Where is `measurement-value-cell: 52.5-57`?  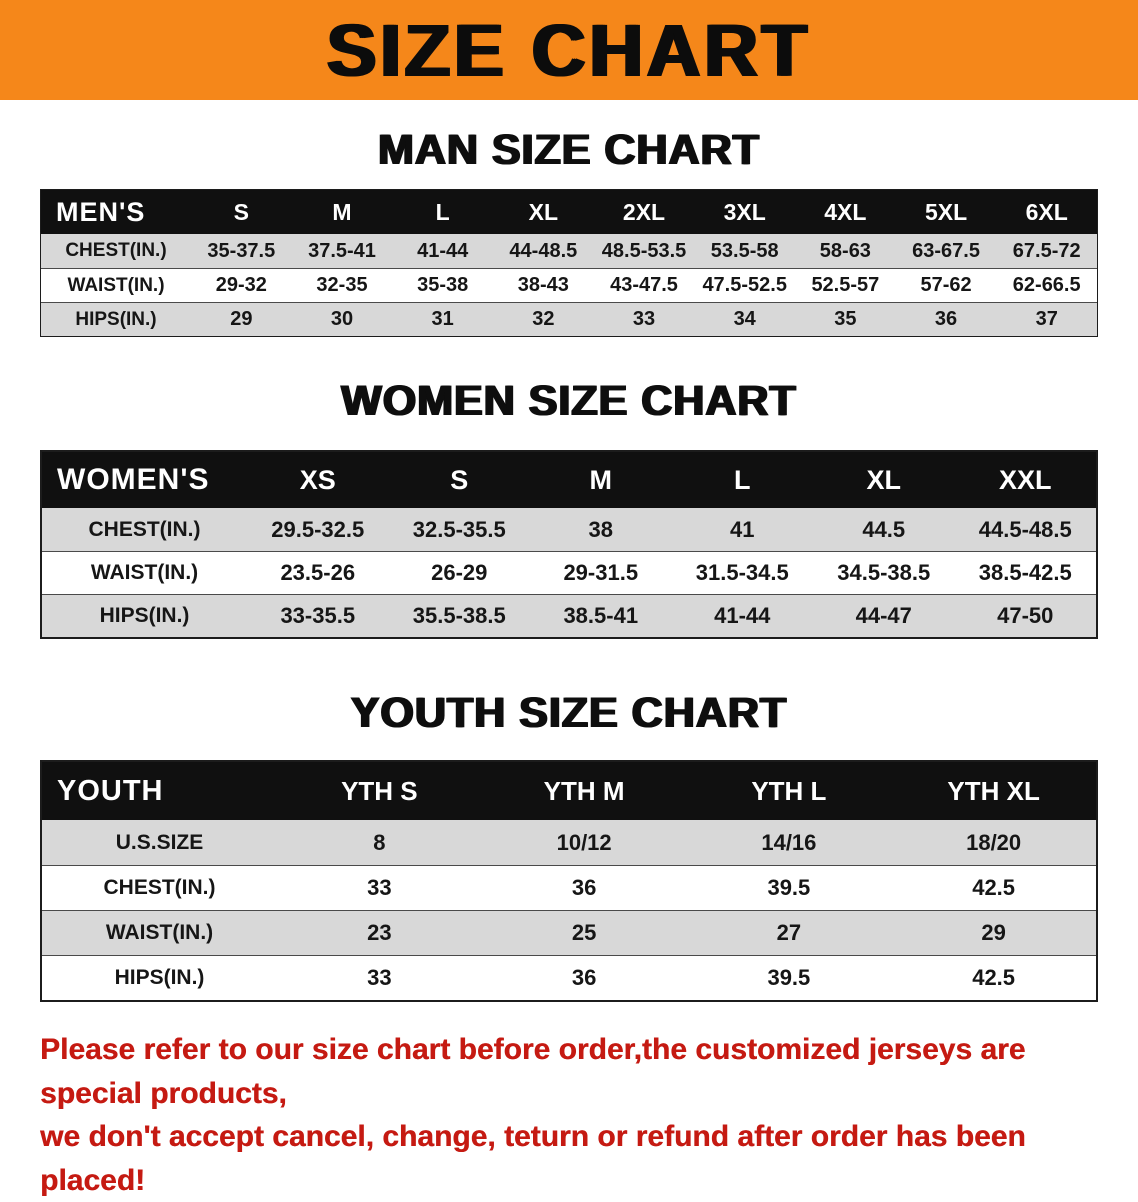 measurement-value-cell: 52.5-57 is located at coordinates (845, 285).